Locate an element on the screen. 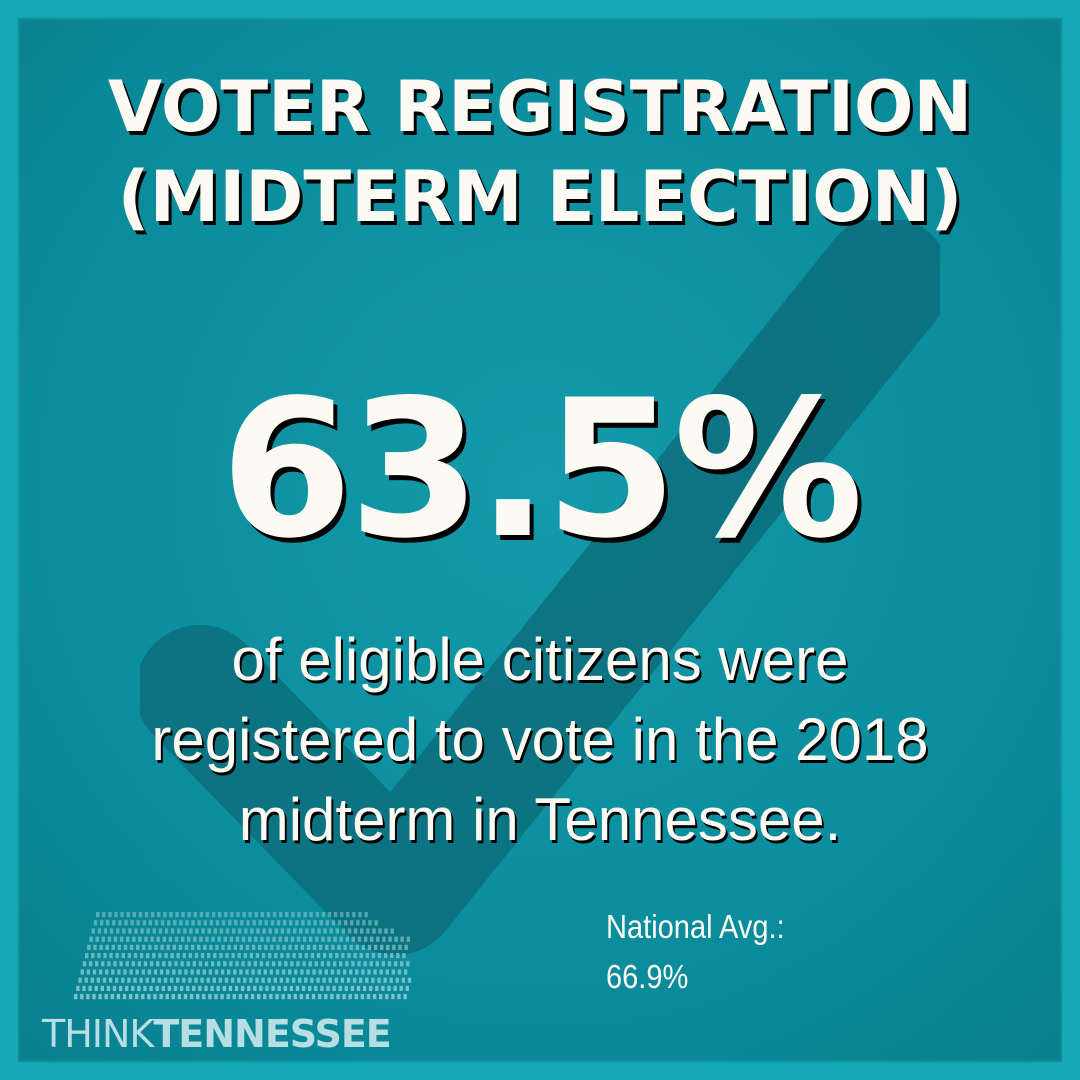  description-line-3: midterm in Tennessee. is located at coordinates (540, 819).